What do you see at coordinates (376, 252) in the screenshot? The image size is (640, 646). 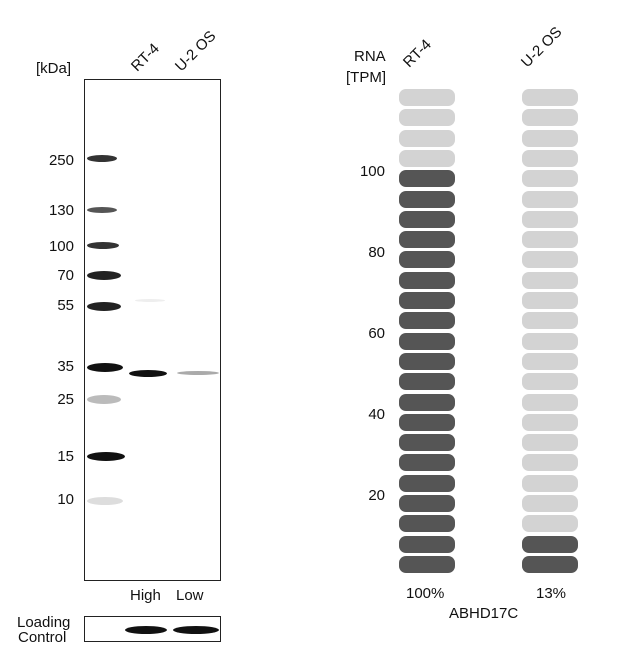 I see `rna-tick-80: 80` at bounding box center [376, 252].